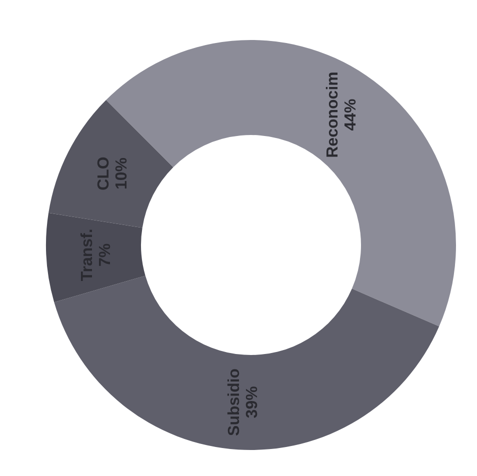 This screenshot has height=476, width=477. Describe the element at coordinates (253, 402) in the screenshot. I see `data-label: 39%` at that location.